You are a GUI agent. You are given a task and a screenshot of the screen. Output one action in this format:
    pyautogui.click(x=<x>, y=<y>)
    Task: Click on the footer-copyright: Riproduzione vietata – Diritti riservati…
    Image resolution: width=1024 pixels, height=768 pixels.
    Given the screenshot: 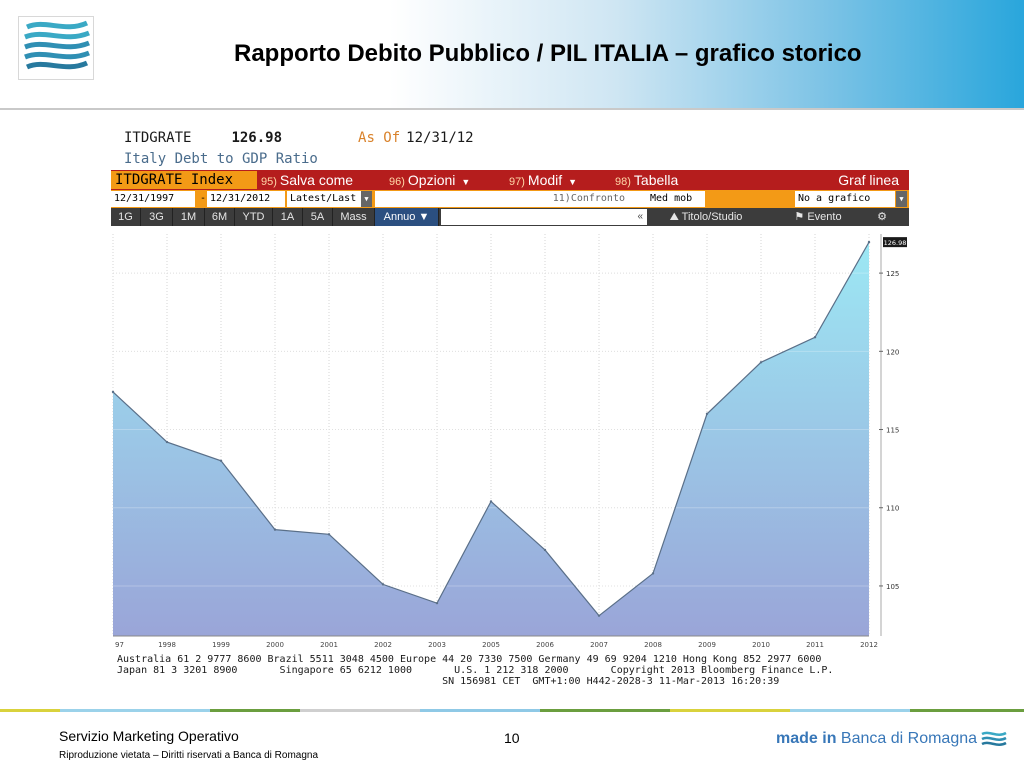 What is the action you would take?
    pyautogui.click(x=189, y=755)
    